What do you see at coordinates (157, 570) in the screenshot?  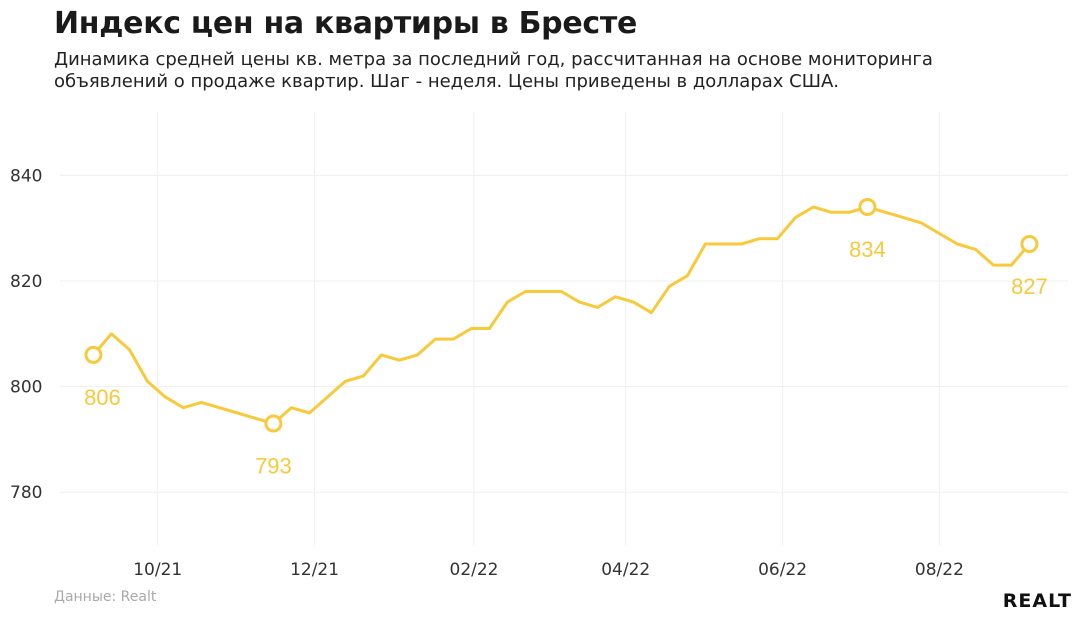 I see `x-tick-label: 10/21` at bounding box center [157, 570].